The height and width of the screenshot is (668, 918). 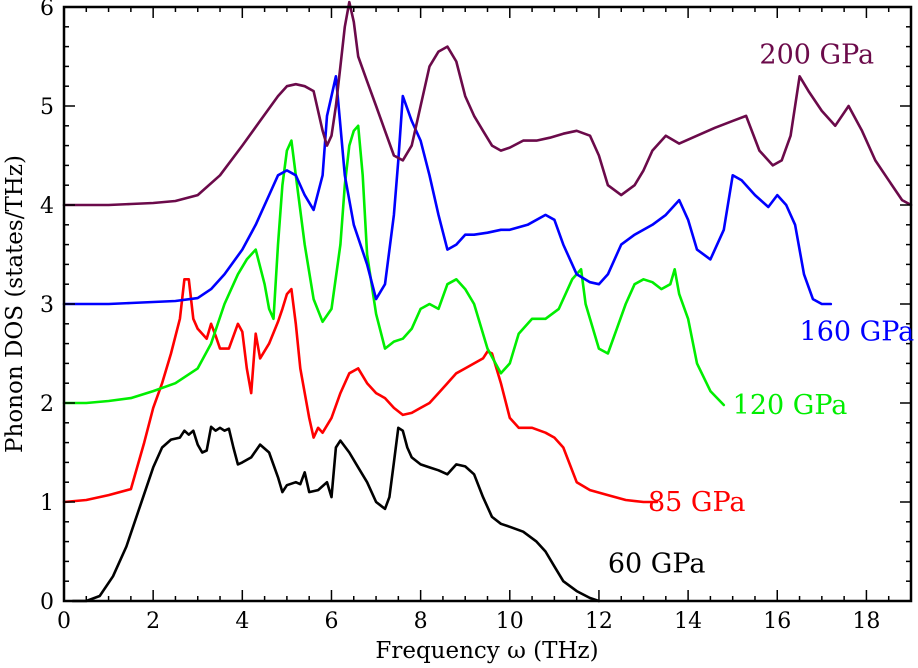 What do you see at coordinates (331, 621) in the screenshot?
I see `x-tick-label: 6` at bounding box center [331, 621].